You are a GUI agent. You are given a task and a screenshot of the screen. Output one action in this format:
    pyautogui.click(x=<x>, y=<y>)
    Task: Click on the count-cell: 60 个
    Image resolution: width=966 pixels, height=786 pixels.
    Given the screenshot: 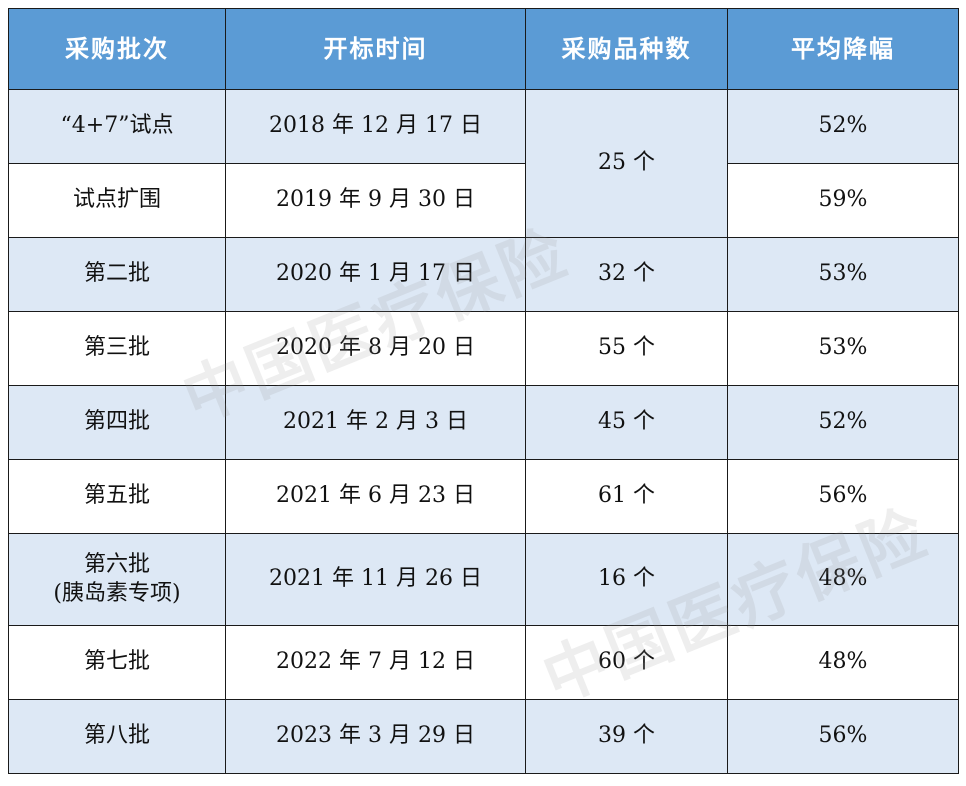 What is the action you would take?
    pyautogui.click(x=626, y=662)
    